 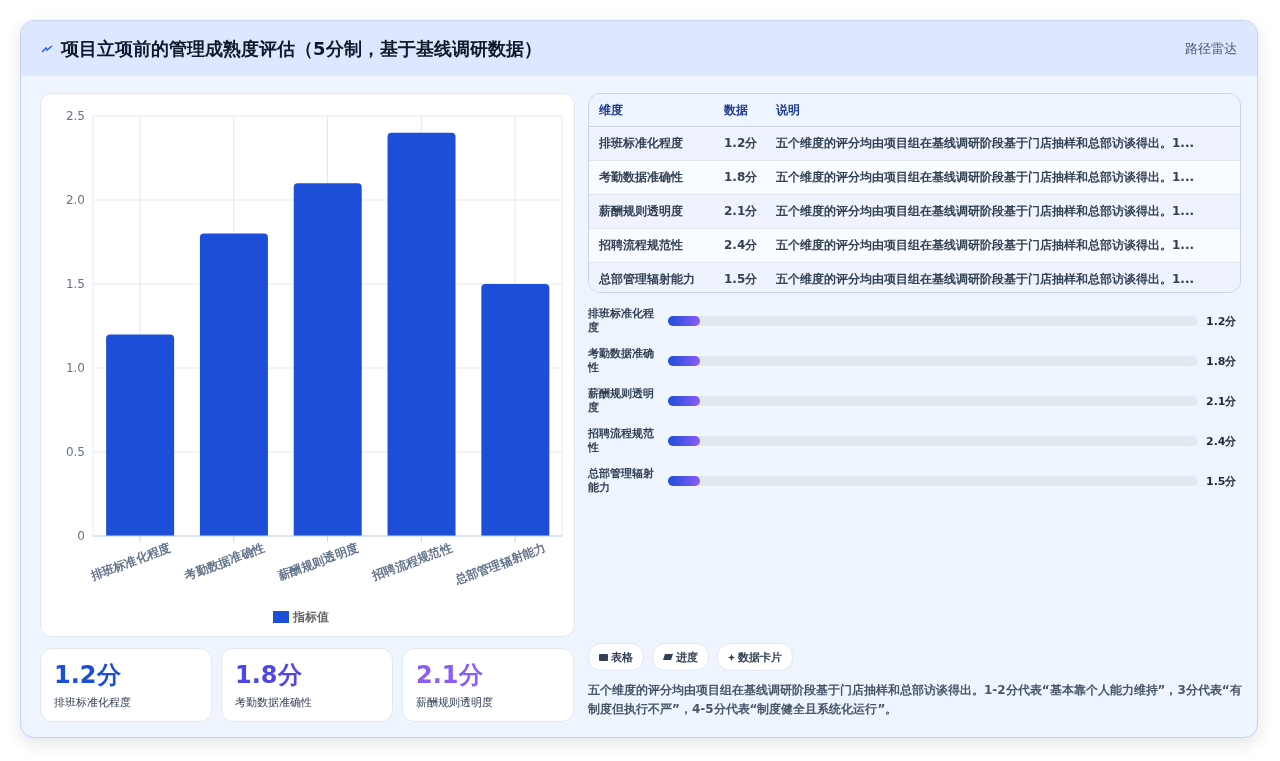 I want to click on text: 路径雷达, so click(x=1211, y=48).